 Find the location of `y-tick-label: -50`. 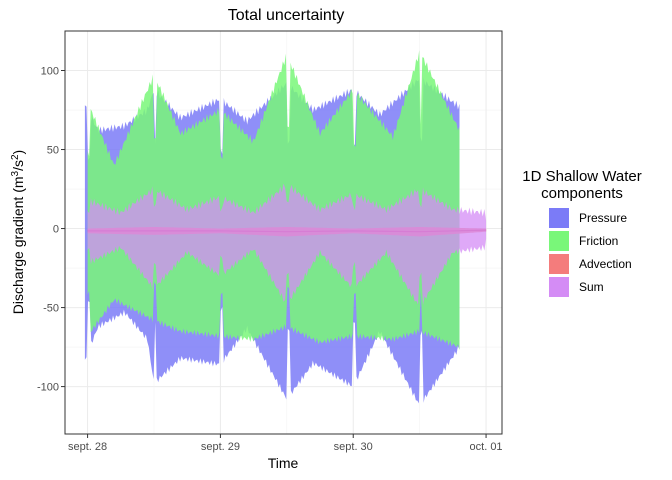

y-tick-label: -50 is located at coordinates (51, 309).